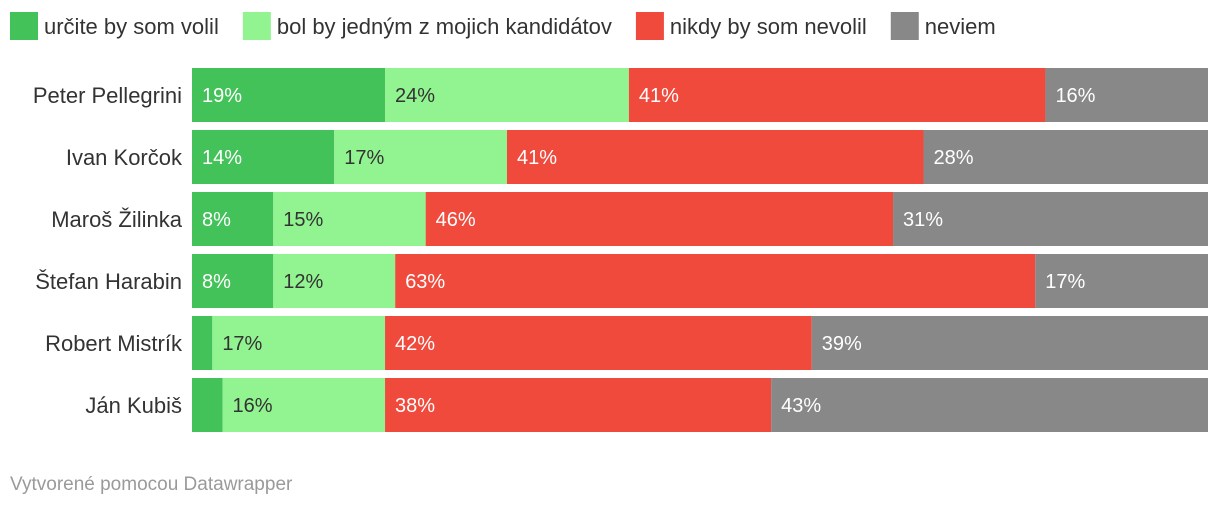  I want to click on bar-label-neviem-ivan-korcok: 28%, so click(954, 158).